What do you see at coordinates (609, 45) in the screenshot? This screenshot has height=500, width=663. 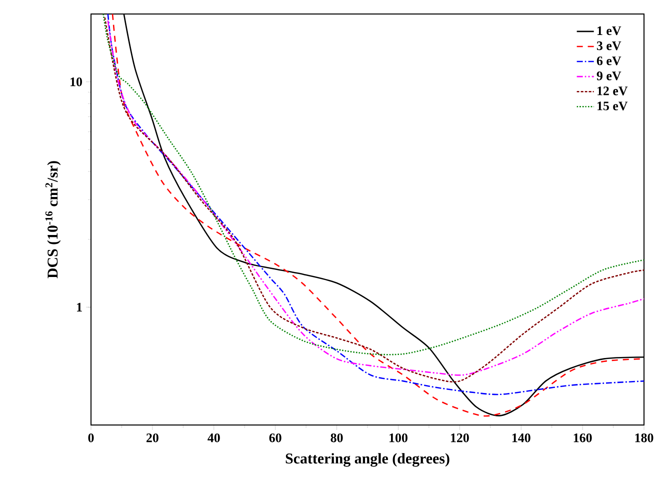 I see `legend-label: 3 eV` at bounding box center [609, 45].